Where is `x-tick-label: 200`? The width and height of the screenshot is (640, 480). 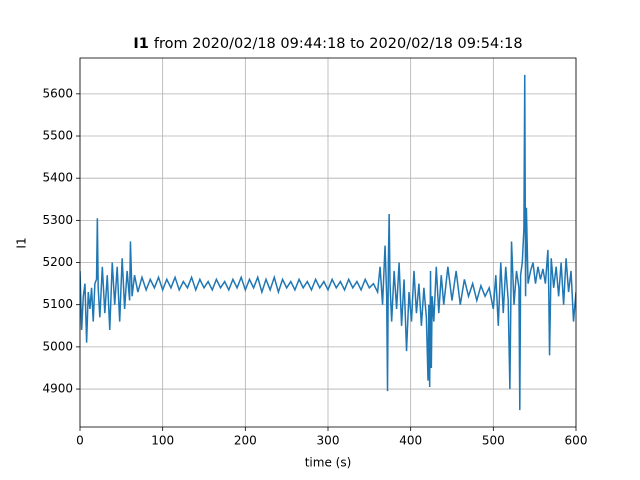 x-tick-label: 200 is located at coordinates (245, 441).